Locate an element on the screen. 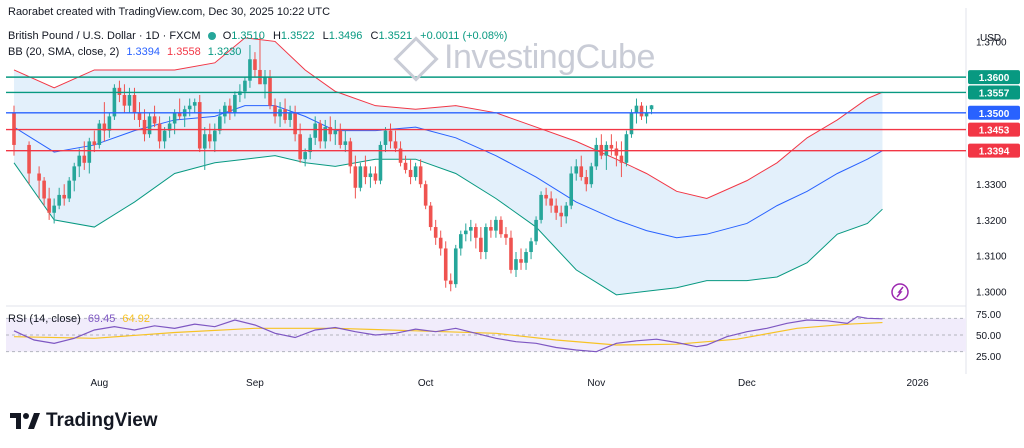  rsi-line is located at coordinates (448, 334).